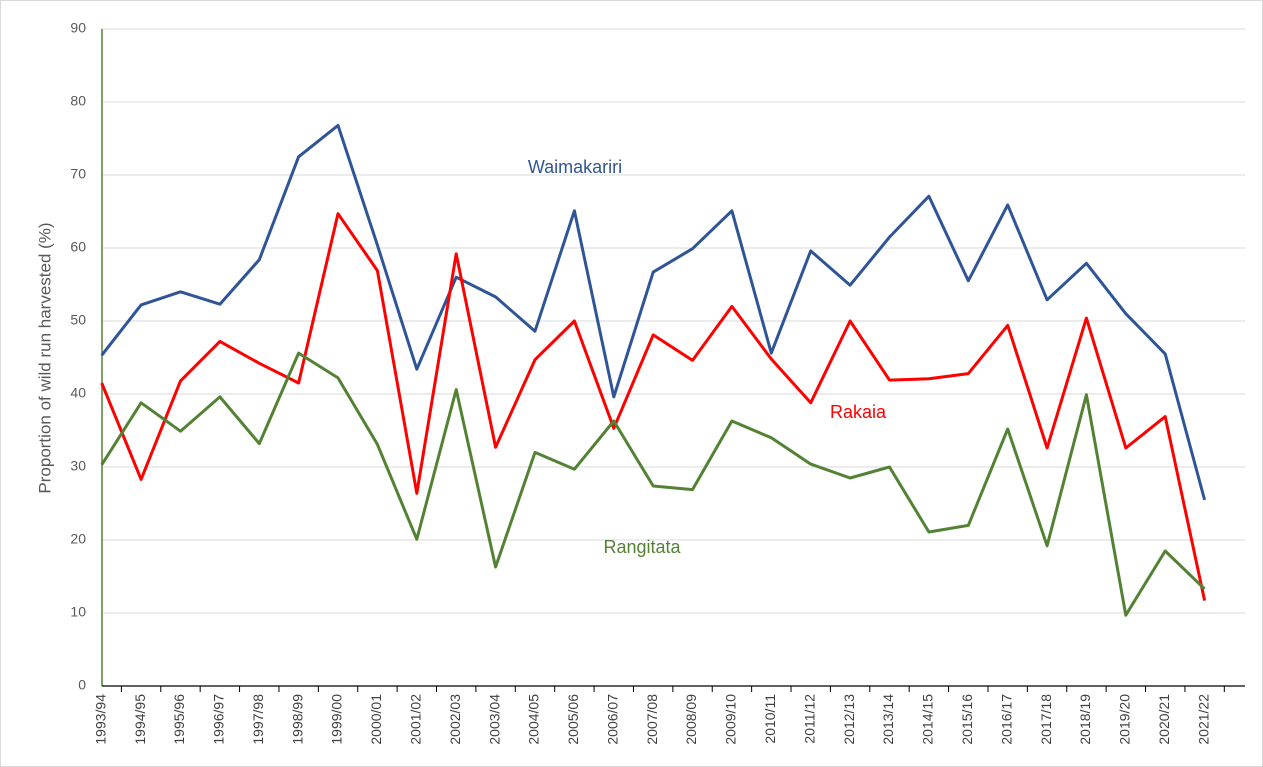 The width and height of the screenshot is (1263, 767). What do you see at coordinates (652, 719) in the screenshot?
I see `x-tick-label: 2007/08` at bounding box center [652, 719].